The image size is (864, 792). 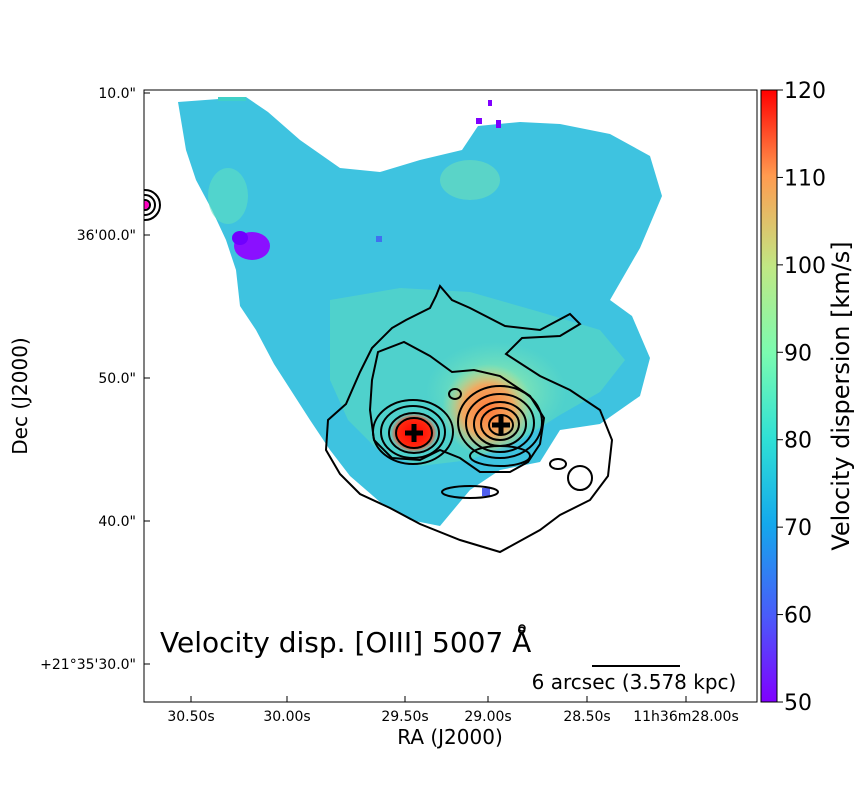 I want to click on colorbar-ticks: 50 60 70 80 90 100 110 120, so click(x=801, y=397).